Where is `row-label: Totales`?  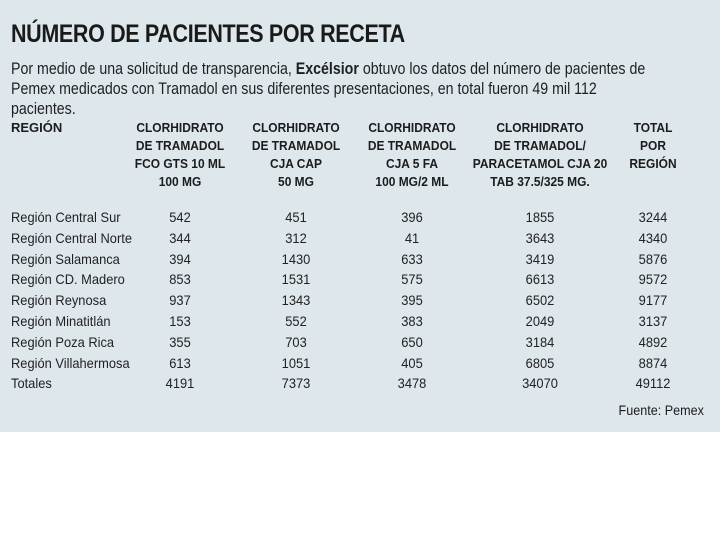
row-label: Totales is located at coordinates (31, 383).